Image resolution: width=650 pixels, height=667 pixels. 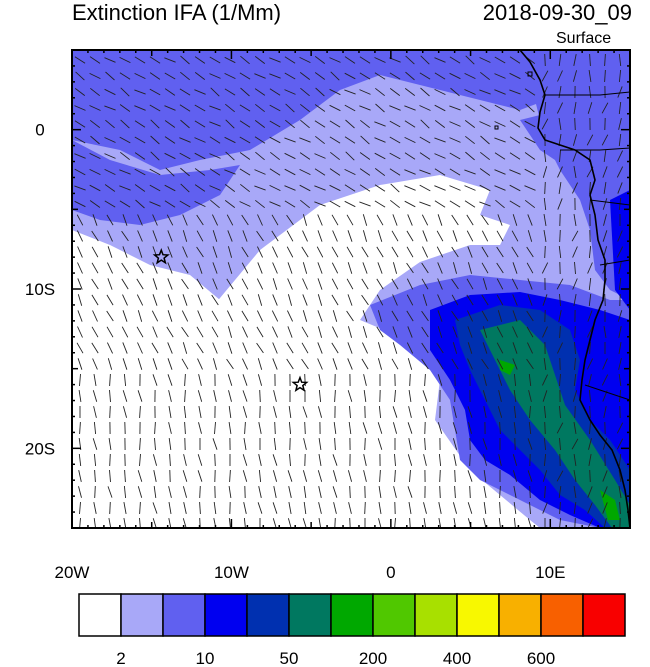 I want to click on y-tick-label: 20S, so click(x=40, y=448).